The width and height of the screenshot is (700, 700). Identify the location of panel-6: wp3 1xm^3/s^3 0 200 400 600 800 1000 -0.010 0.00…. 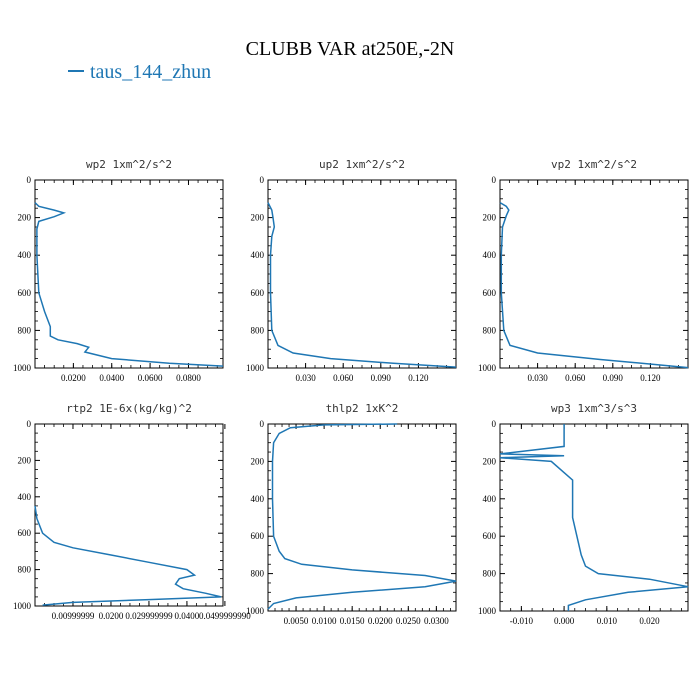
(583, 514).